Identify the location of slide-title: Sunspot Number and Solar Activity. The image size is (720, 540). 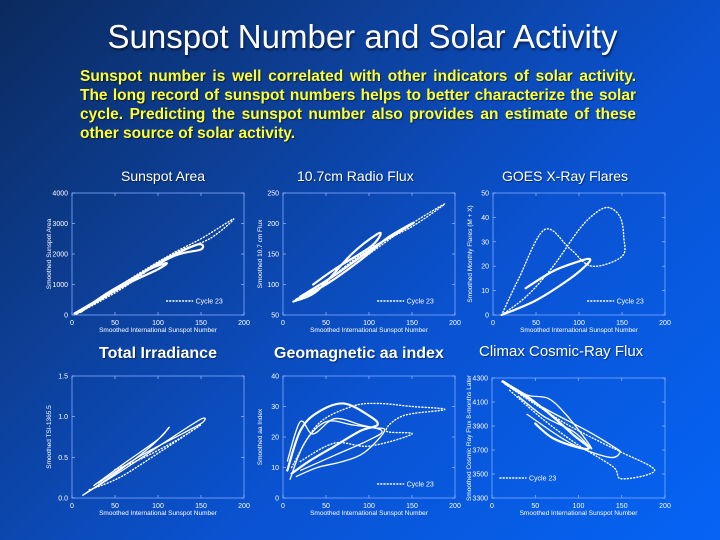
(362, 36).